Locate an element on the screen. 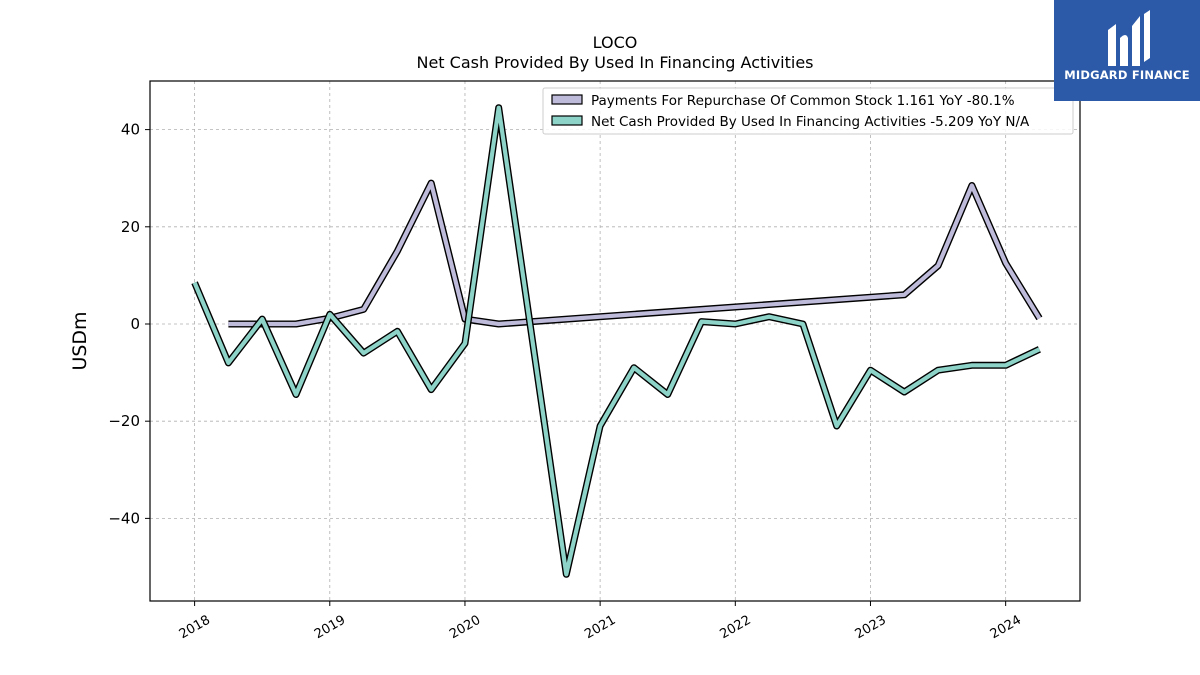 The image size is (1200, 675). legend-swatch-repurchase is located at coordinates (567, 99).